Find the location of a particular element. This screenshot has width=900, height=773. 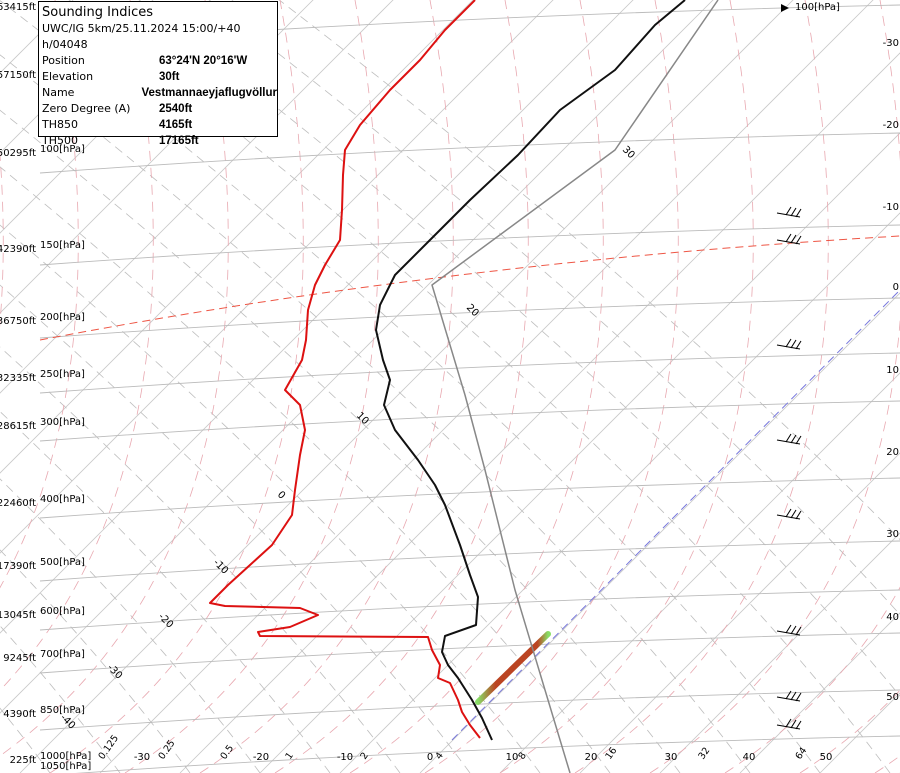

mixing-ratio-tick: 2 is located at coordinates (364, 755).